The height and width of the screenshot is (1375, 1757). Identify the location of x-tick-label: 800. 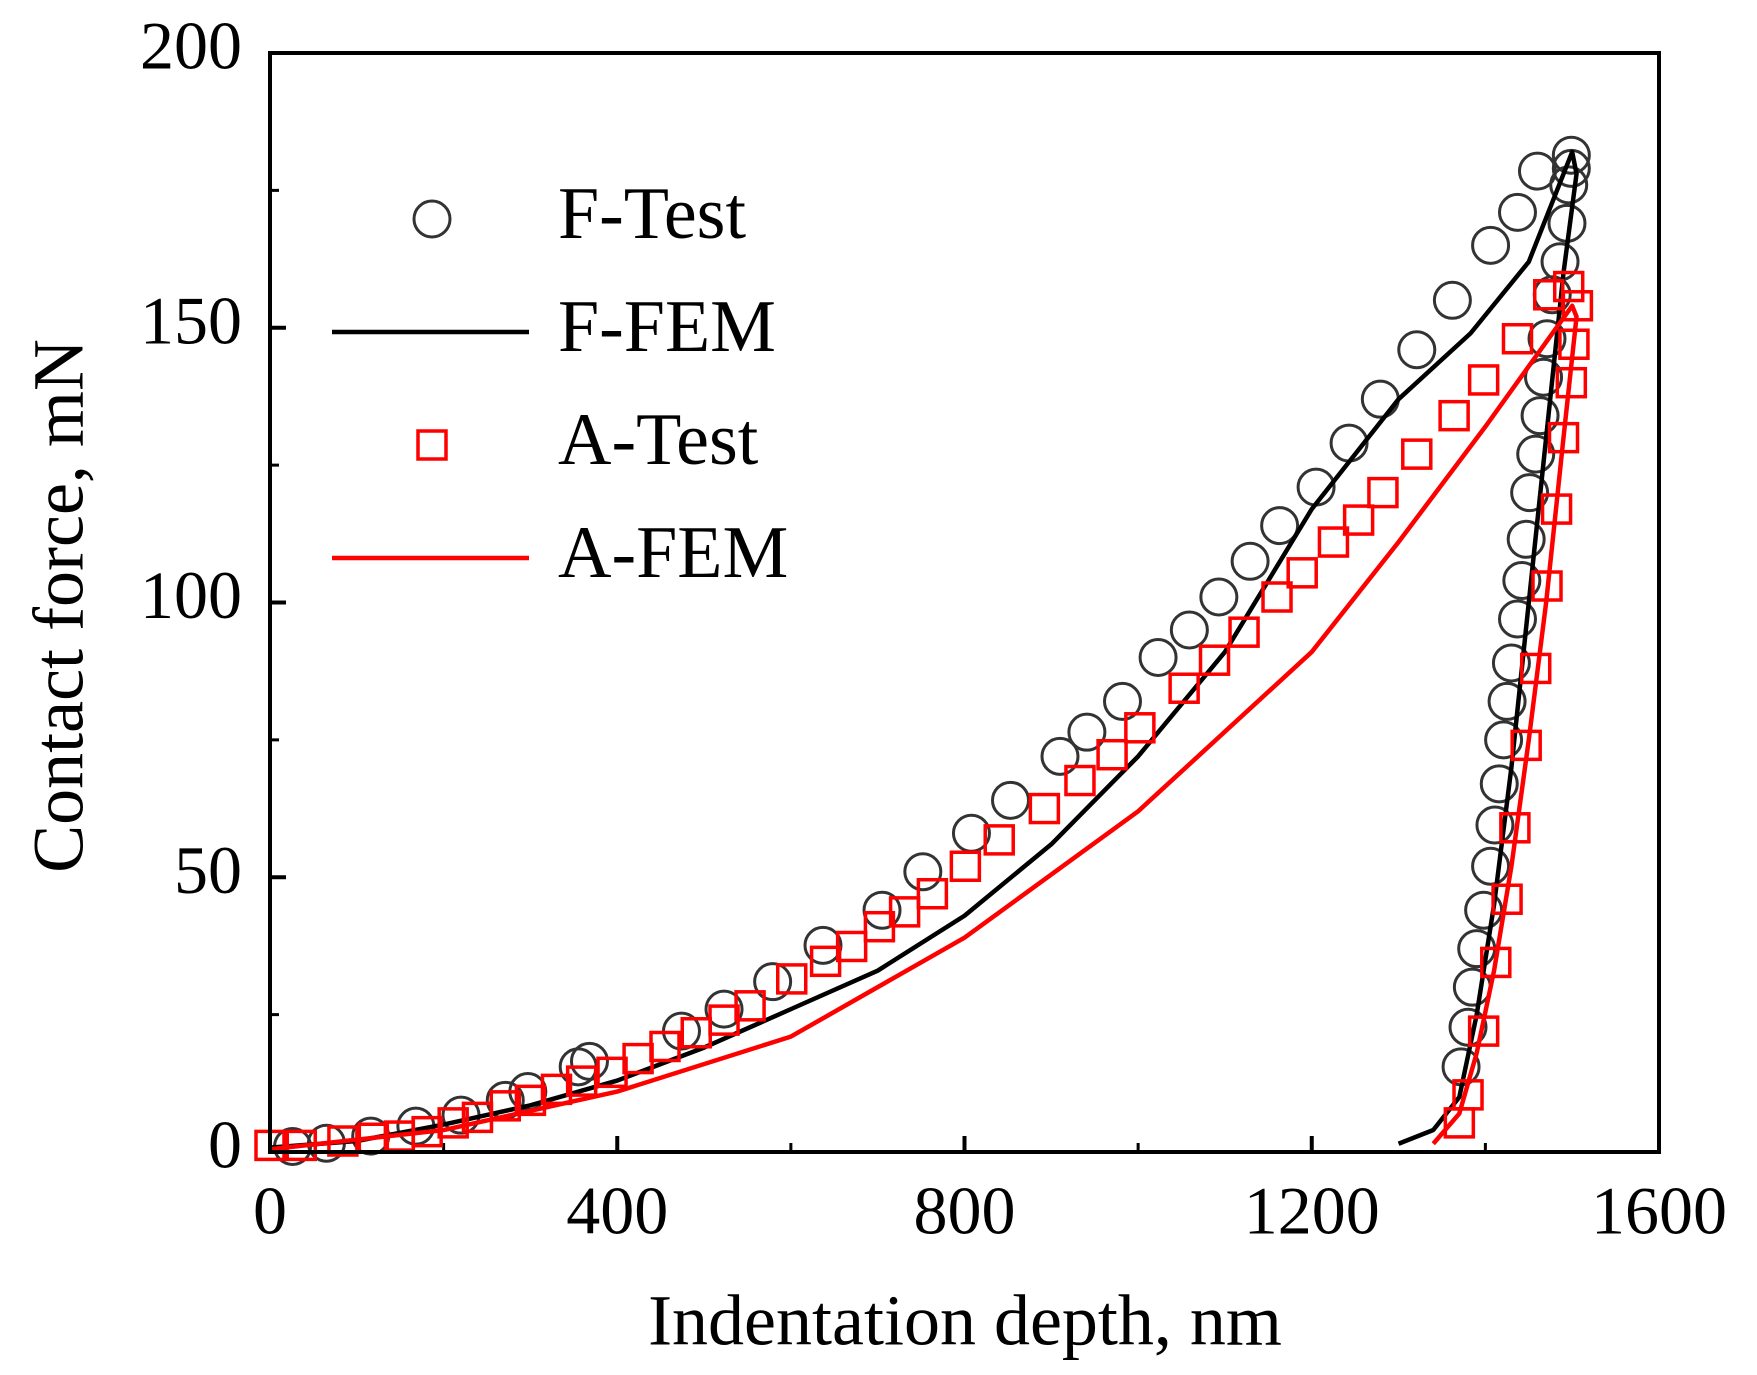
(965, 1211).